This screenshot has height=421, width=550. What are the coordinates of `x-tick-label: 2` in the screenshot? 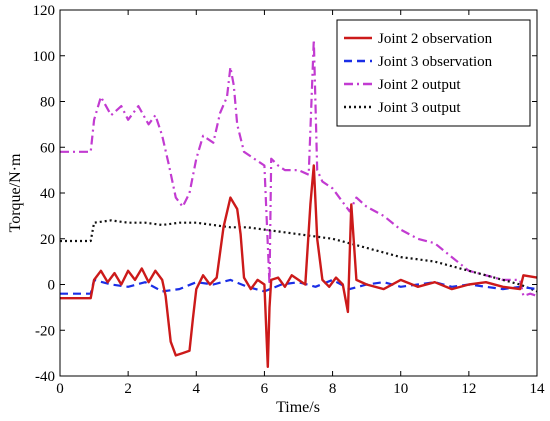 It's located at (128, 389).